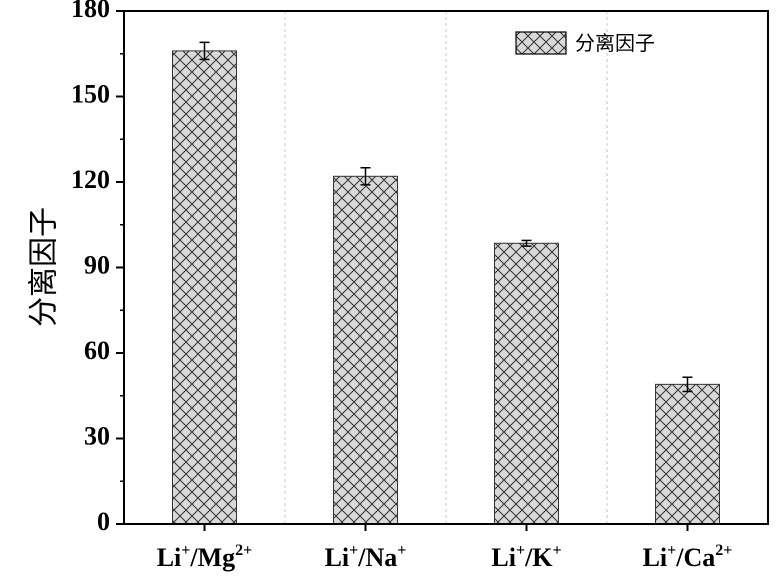 The width and height of the screenshot is (783, 579). I want to click on y-axis-label: 分离因子, so click(44, 267).